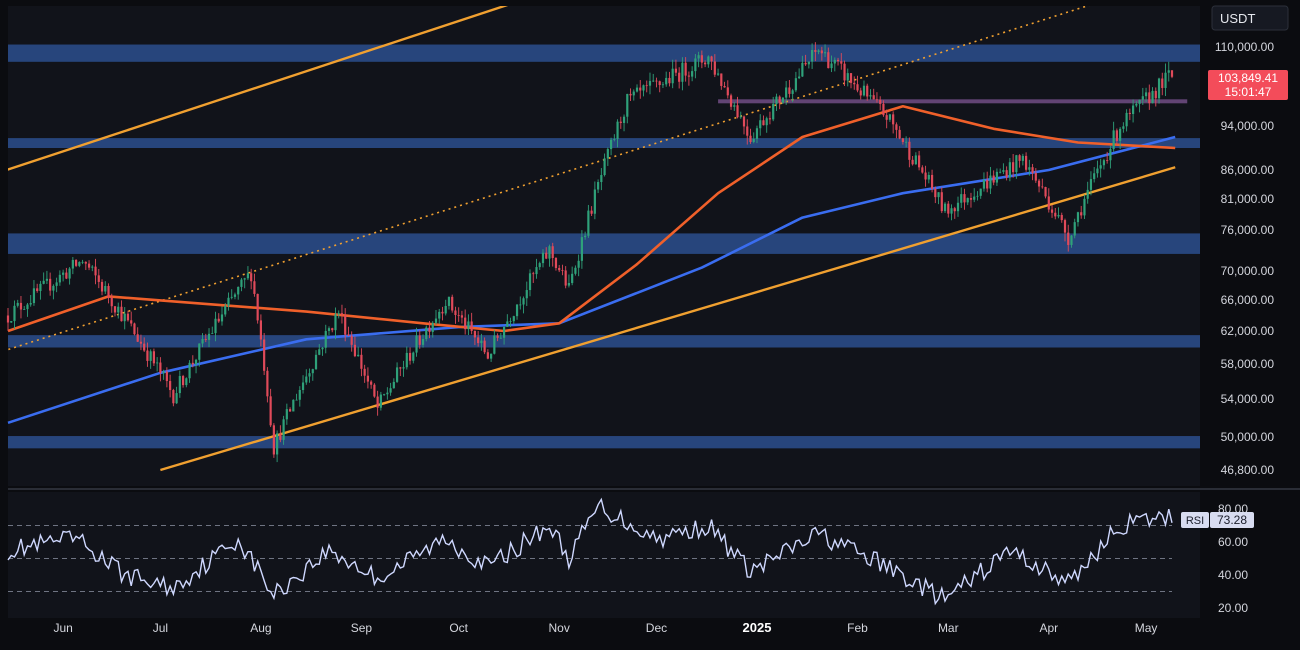  Describe the element at coordinates (1248, 437) in the screenshot. I see `price-tick-label: 50,000.00` at that location.